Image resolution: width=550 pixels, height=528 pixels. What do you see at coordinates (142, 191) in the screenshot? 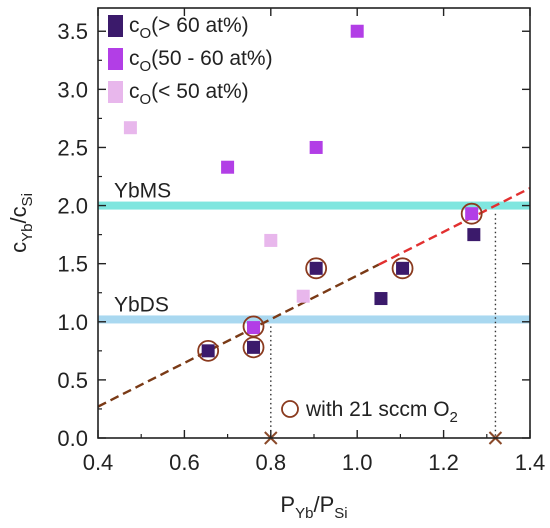
I see `band-label-ybms: YbMS` at bounding box center [142, 191].